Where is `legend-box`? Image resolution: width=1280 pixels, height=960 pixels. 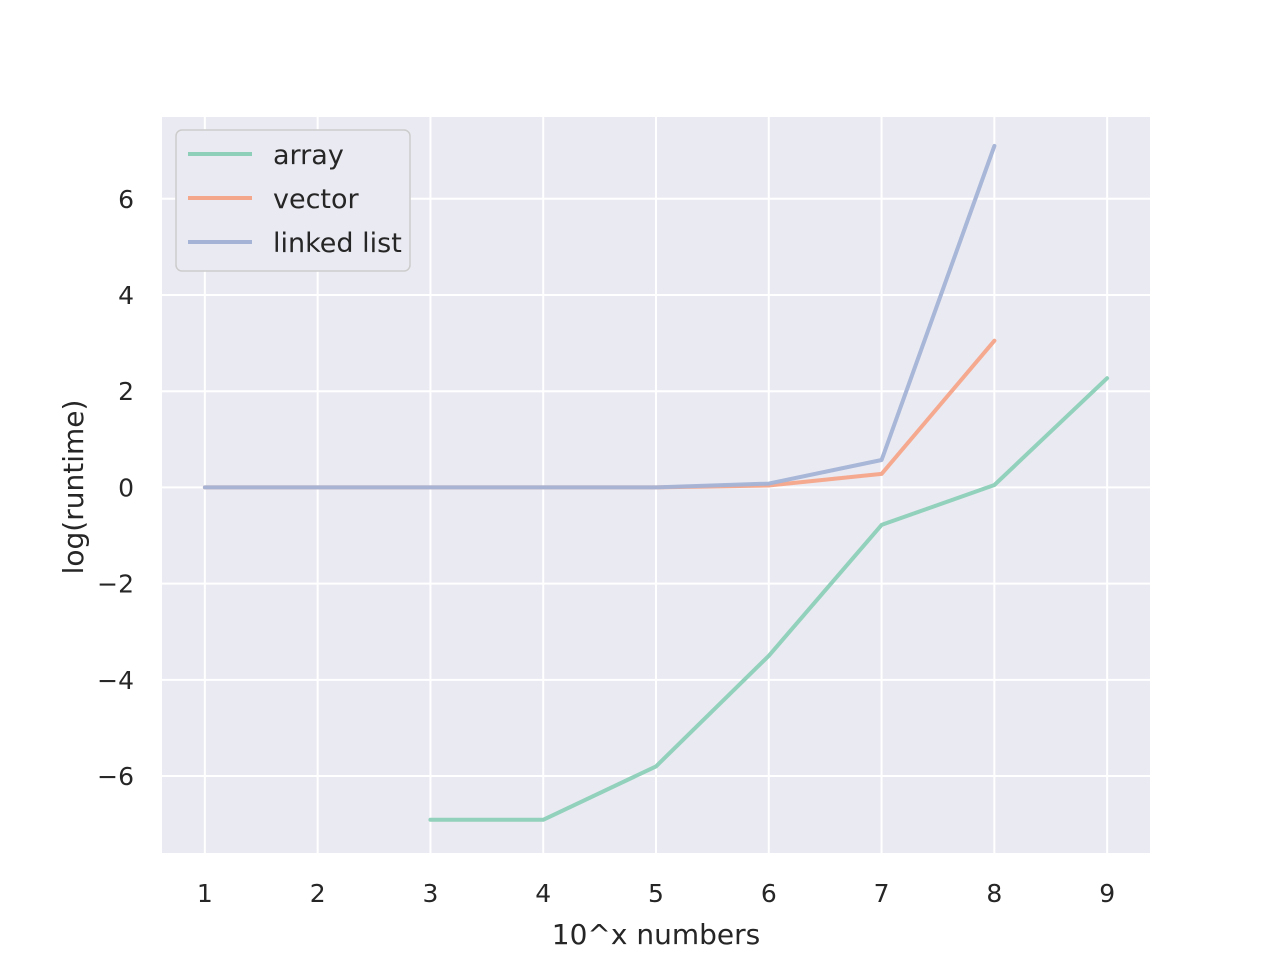
legend-box is located at coordinates (293, 200).